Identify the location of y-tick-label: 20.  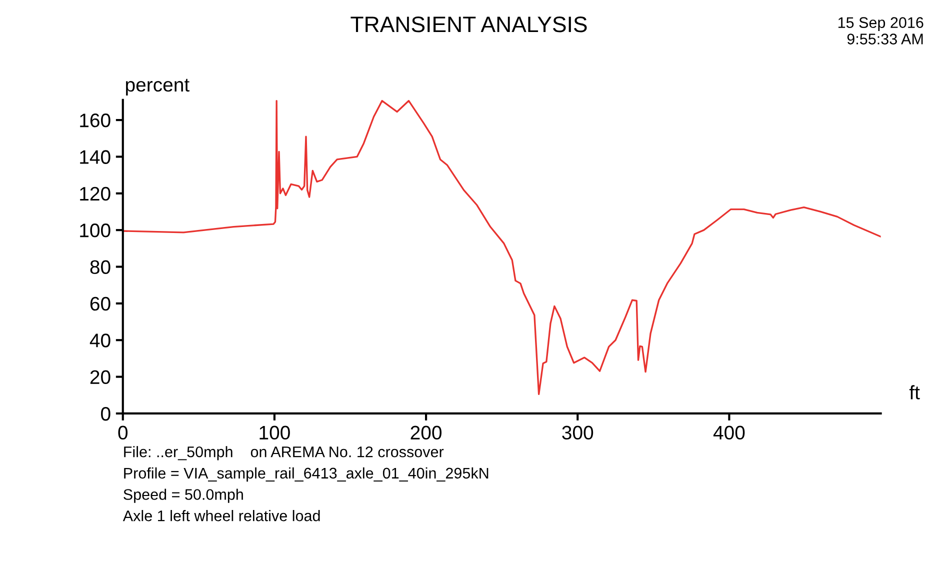
(100, 377).